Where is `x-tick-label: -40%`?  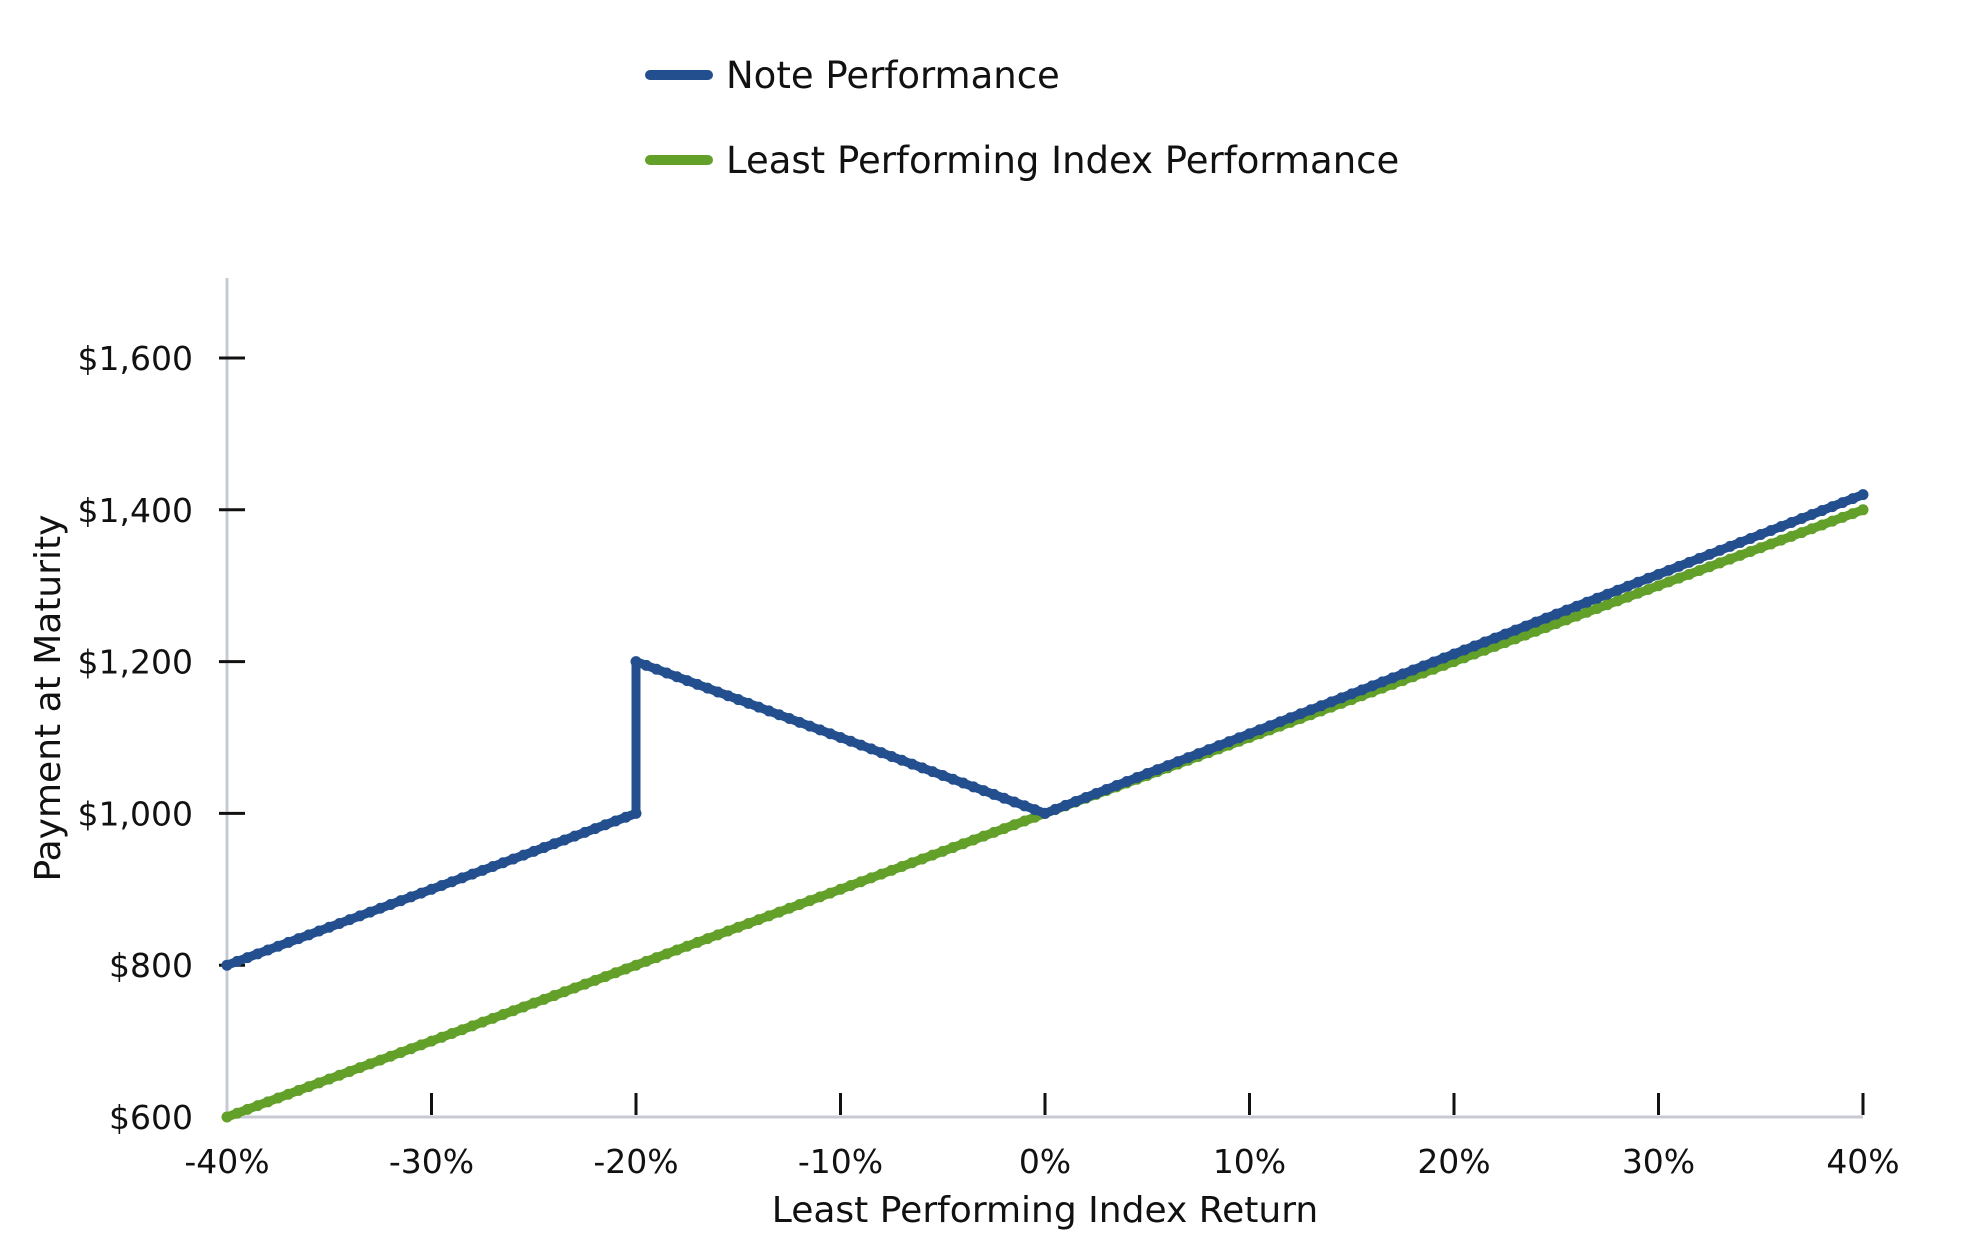
x-tick-label: -40% is located at coordinates (226, 1161).